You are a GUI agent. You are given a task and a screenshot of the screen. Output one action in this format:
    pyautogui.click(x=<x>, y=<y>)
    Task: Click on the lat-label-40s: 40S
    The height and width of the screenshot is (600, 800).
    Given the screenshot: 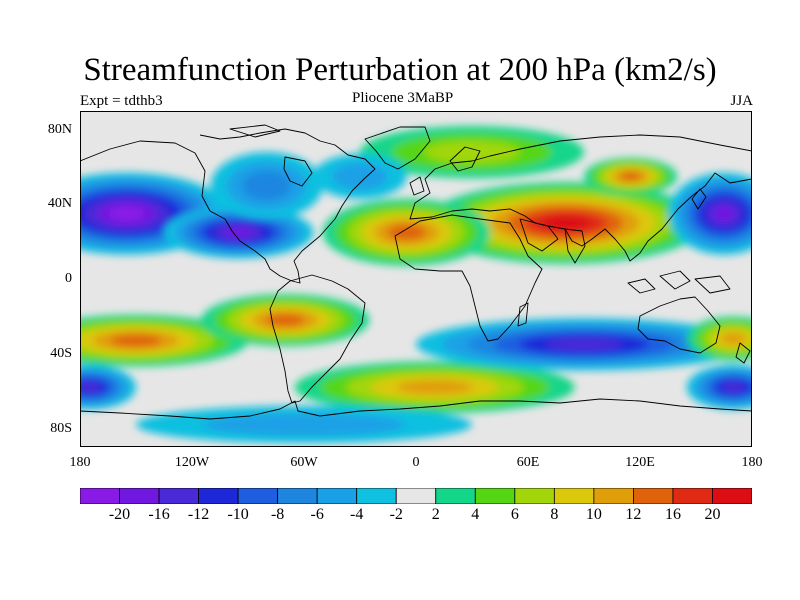 What is the action you would take?
    pyautogui.click(x=61, y=353)
    